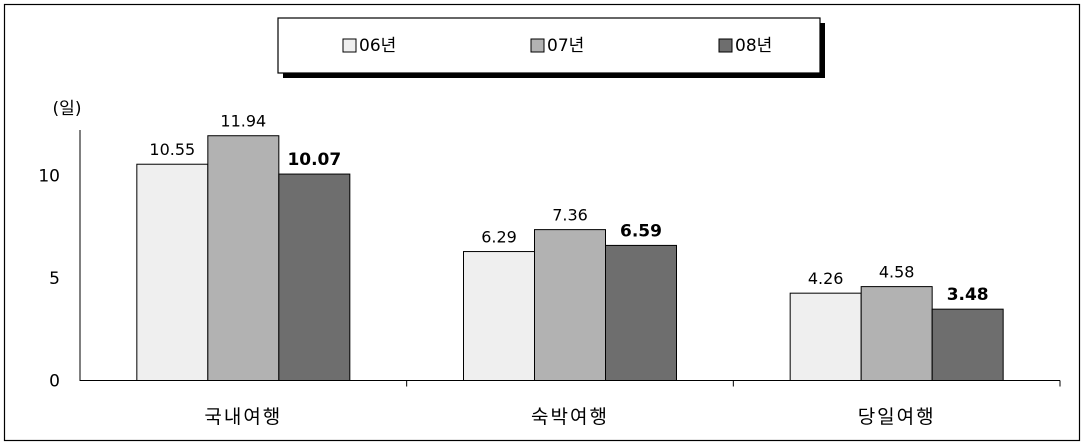 This screenshot has height=445, width=1084. What do you see at coordinates (897, 417) in the screenshot?
I see `x-tick-label: 당일여행` at bounding box center [897, 417].